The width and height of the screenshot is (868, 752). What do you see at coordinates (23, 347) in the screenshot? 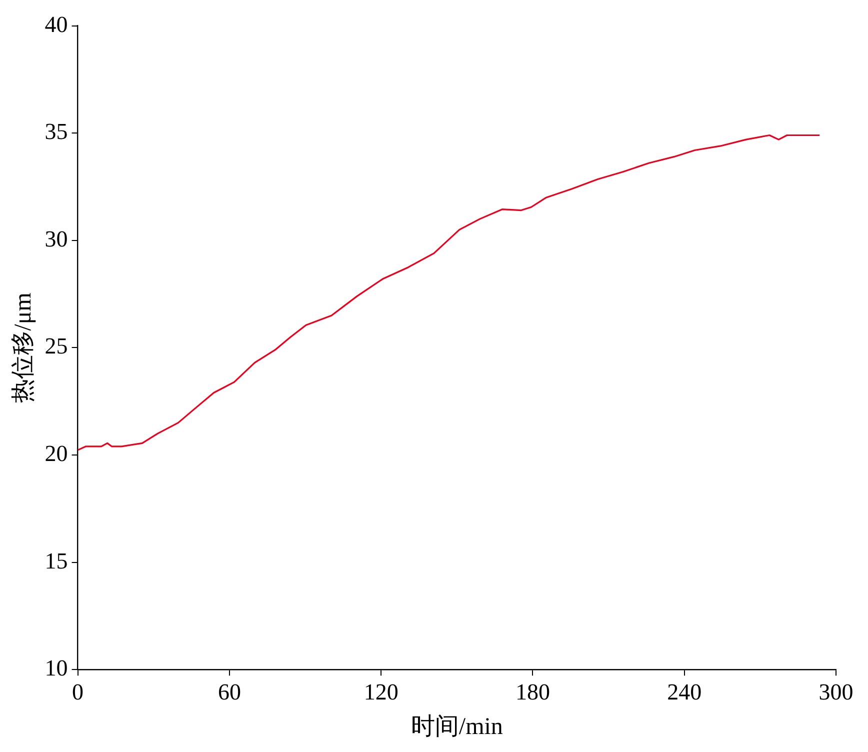
I see `y-axis-title: 热位移/μm` at bounding box center [23, 347].